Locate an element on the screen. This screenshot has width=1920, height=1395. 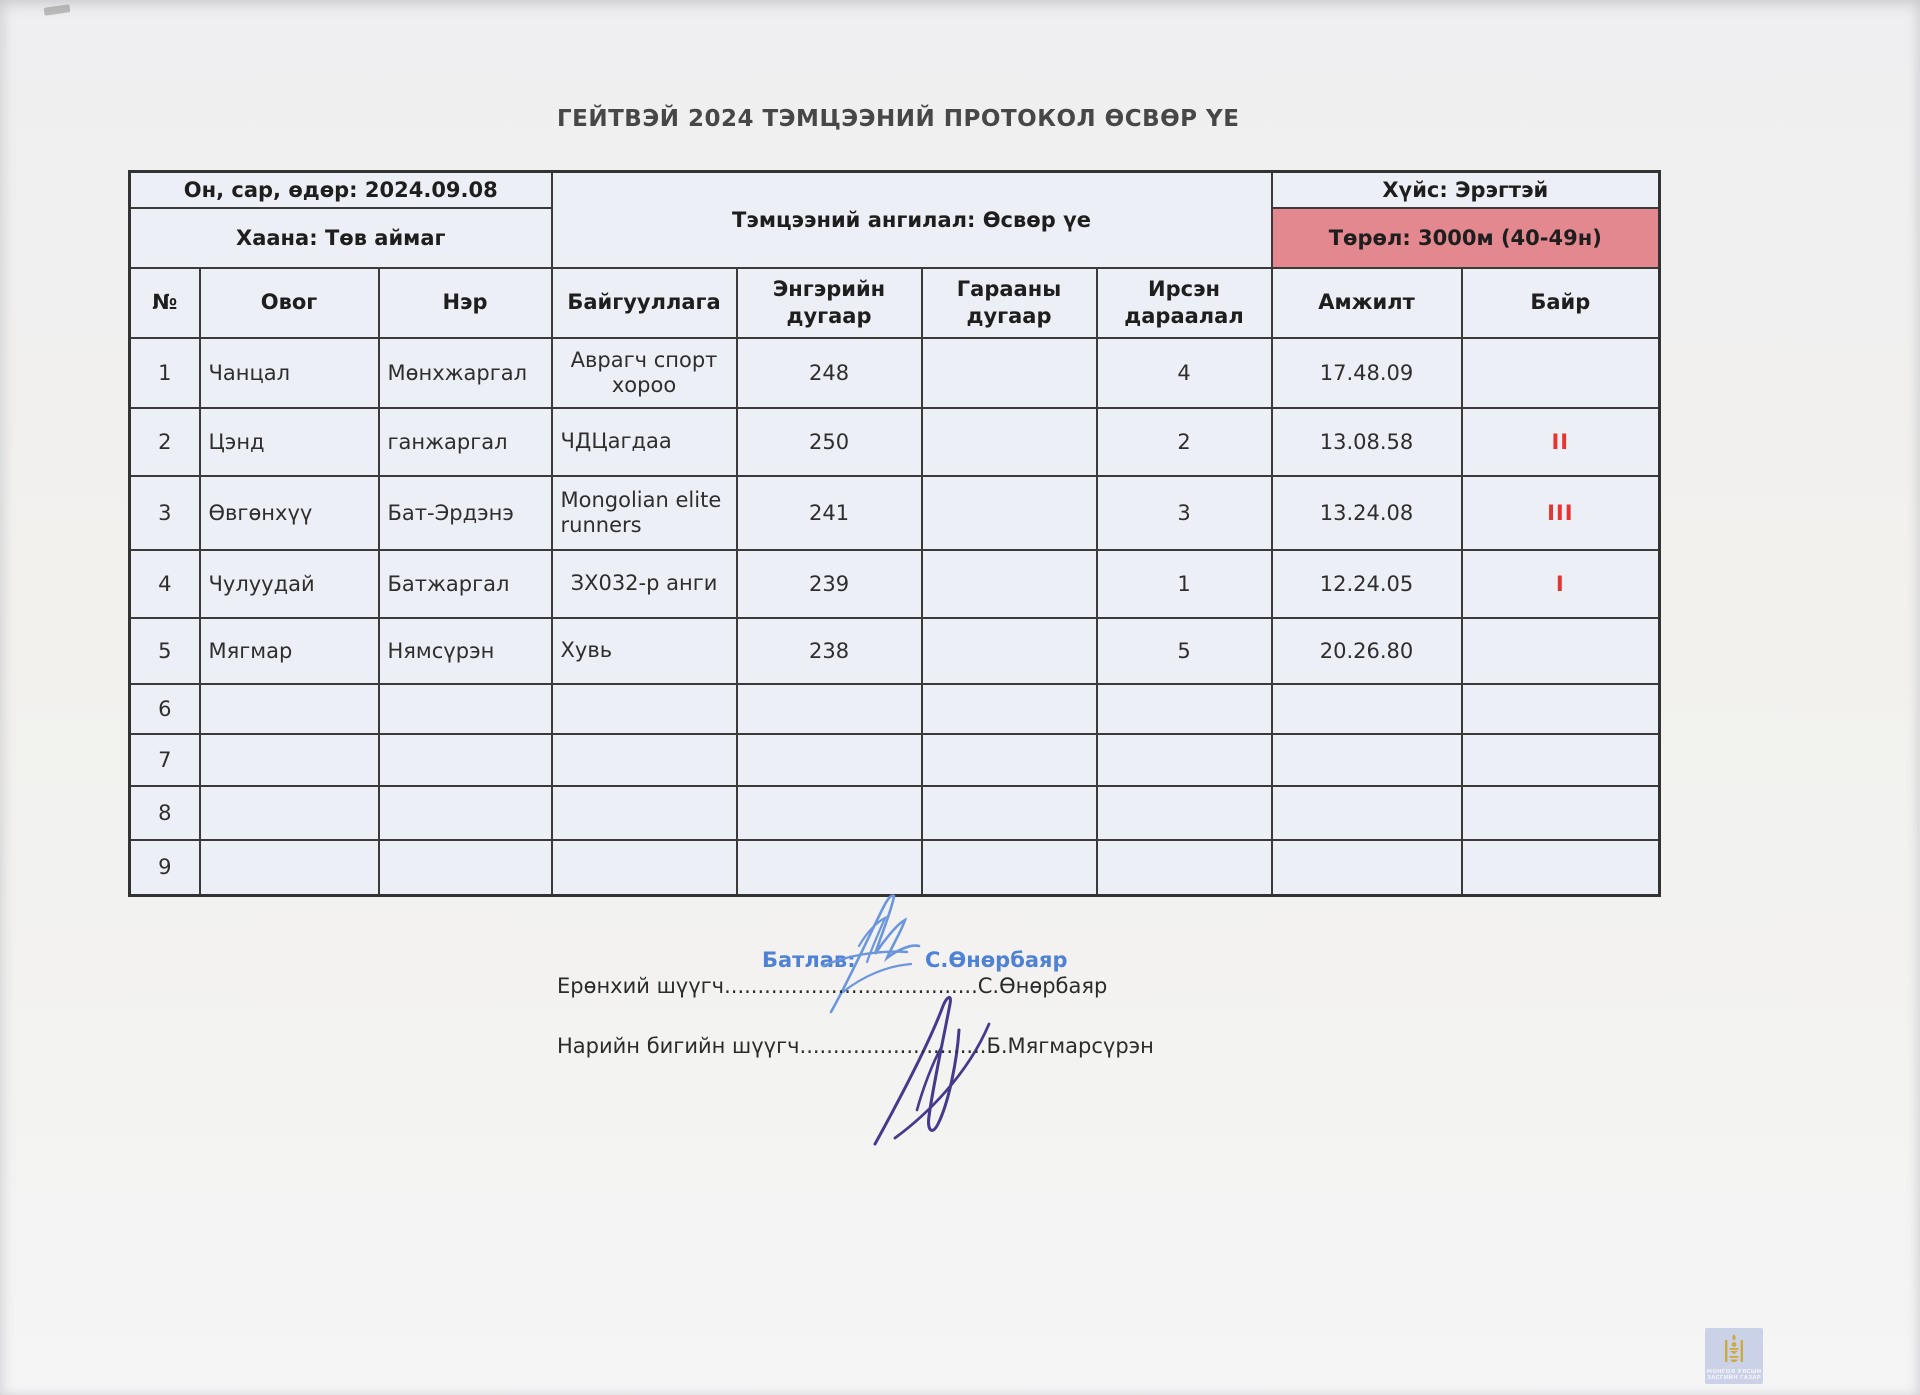
col-surname: Овог is located at coordinates (289, 302).